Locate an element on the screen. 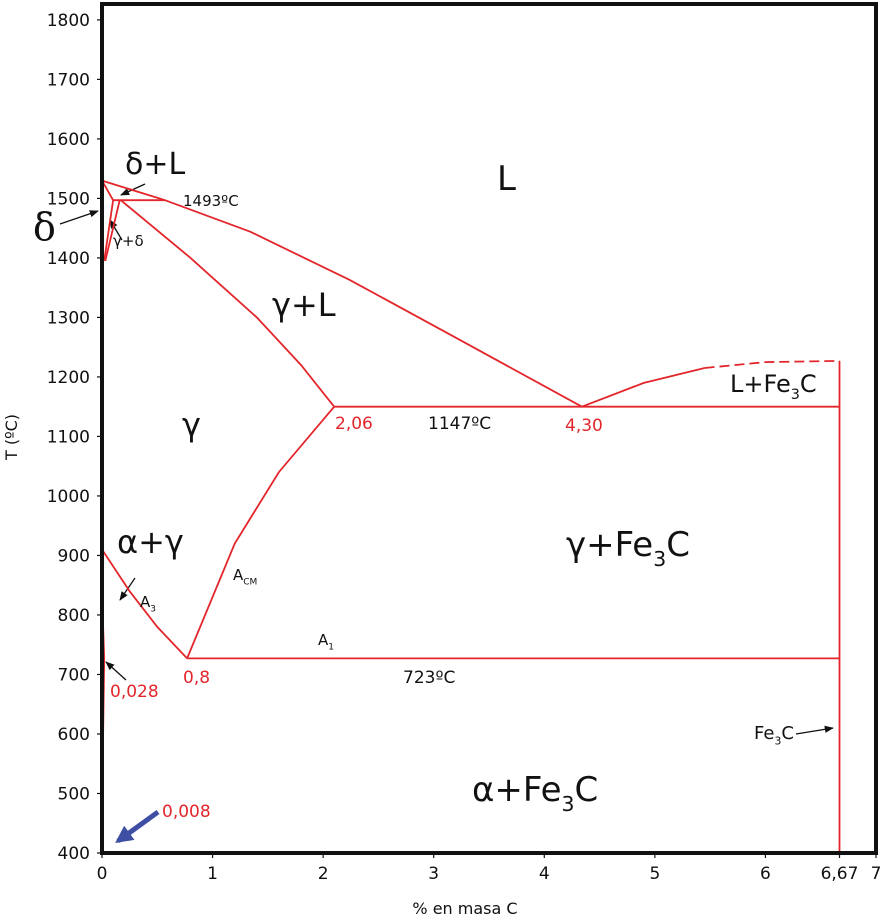 The image size is (882, 921). label-part: 0,8 is located at coordinates (196, 678).